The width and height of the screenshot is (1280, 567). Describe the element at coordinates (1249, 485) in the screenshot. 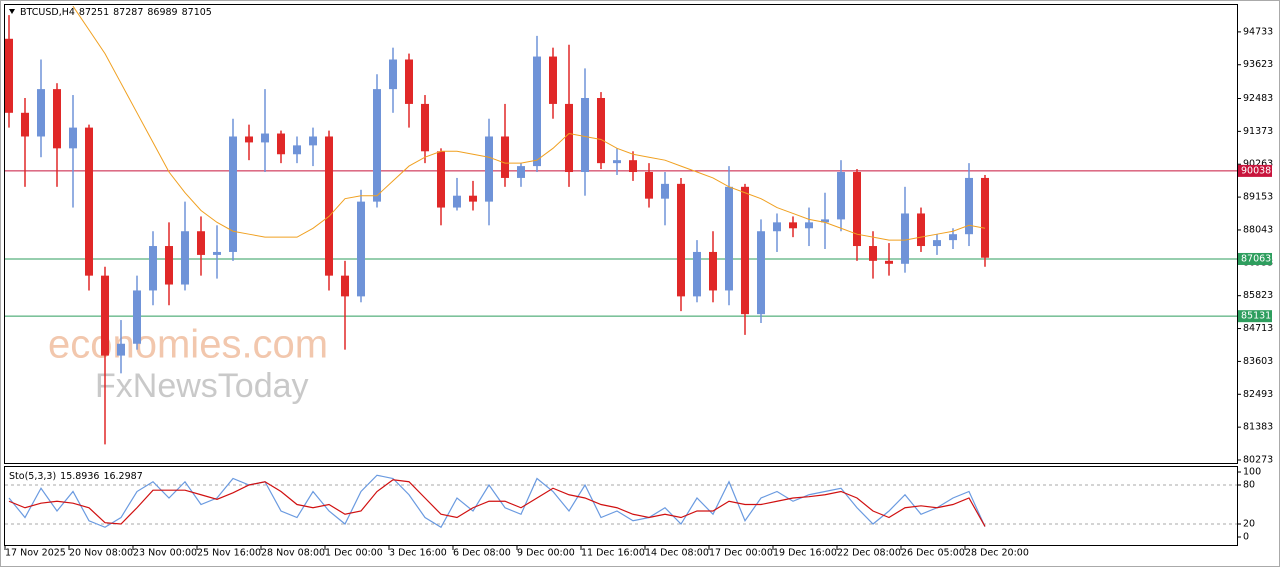

I see `y-tick-label: 80` at that location.